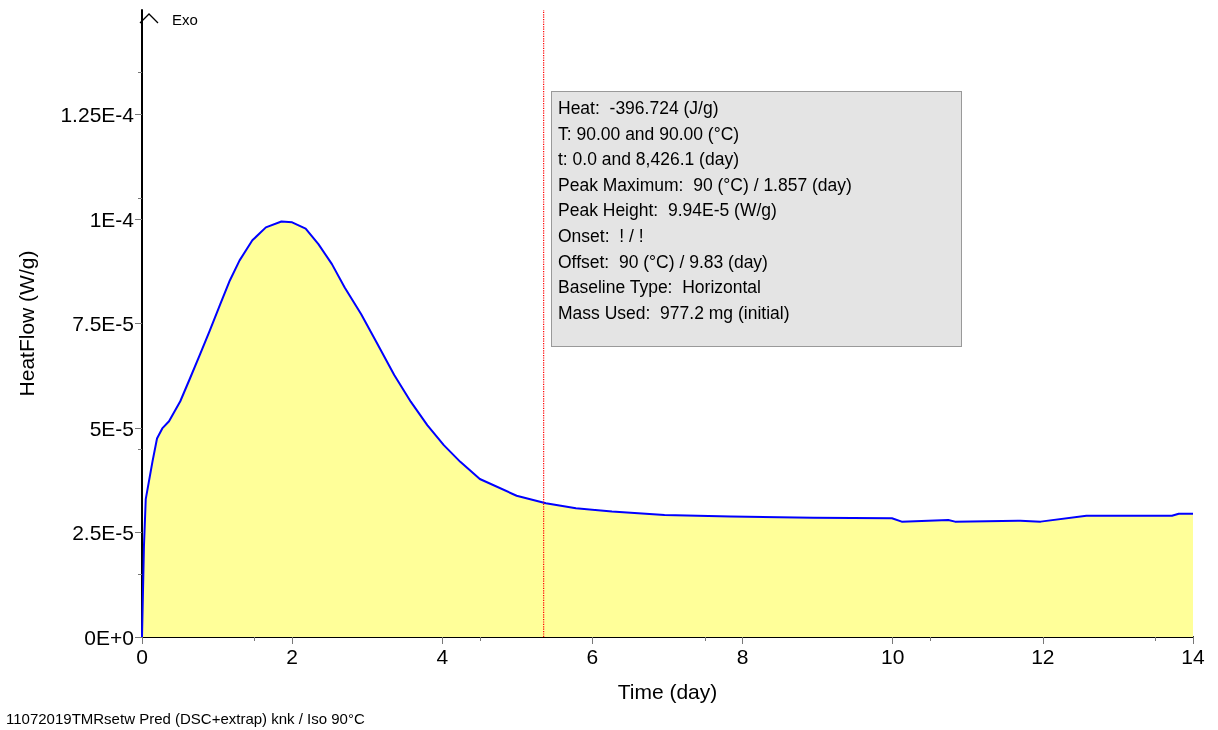 This screenshot has height=730, width=1218. I want to click on x-tick-label: 10, so click(893, 656).